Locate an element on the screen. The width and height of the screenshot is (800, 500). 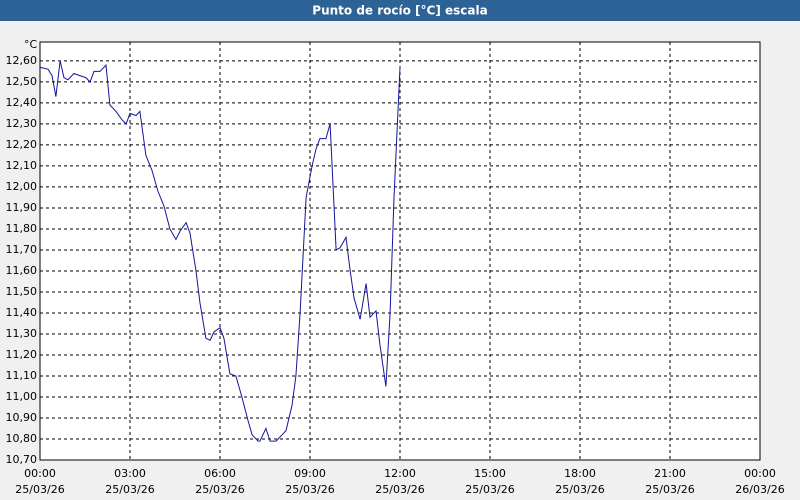
y-tick-label: 11,50 is located at coordinates (22, 291).